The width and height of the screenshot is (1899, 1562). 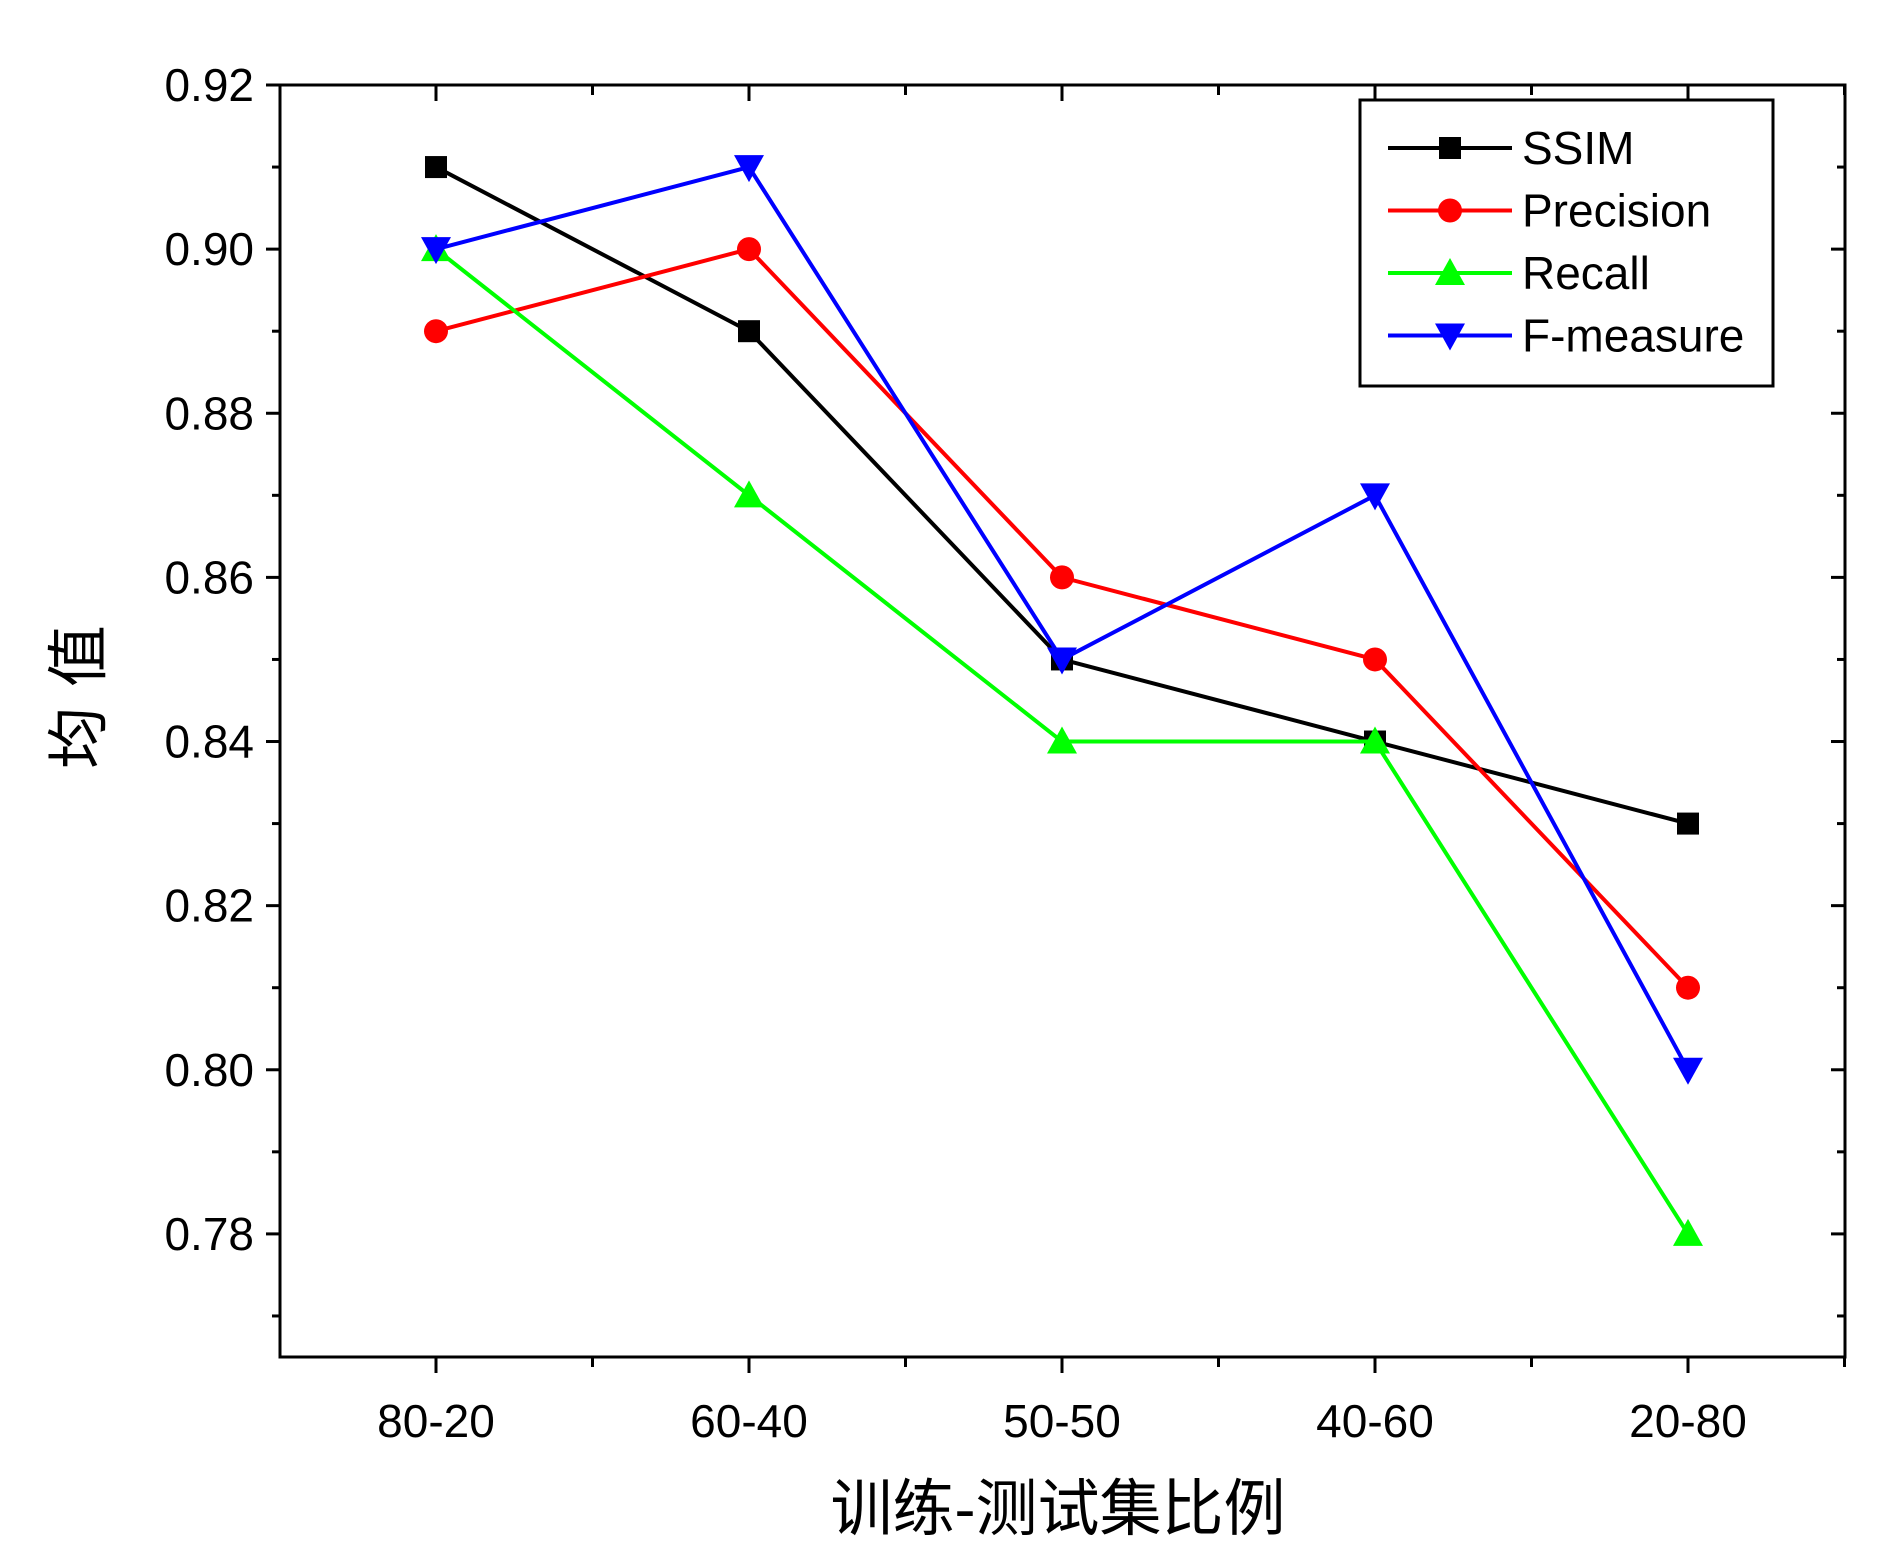 I want to click on legend-label: F-measure, so click(x=1633, y=336).